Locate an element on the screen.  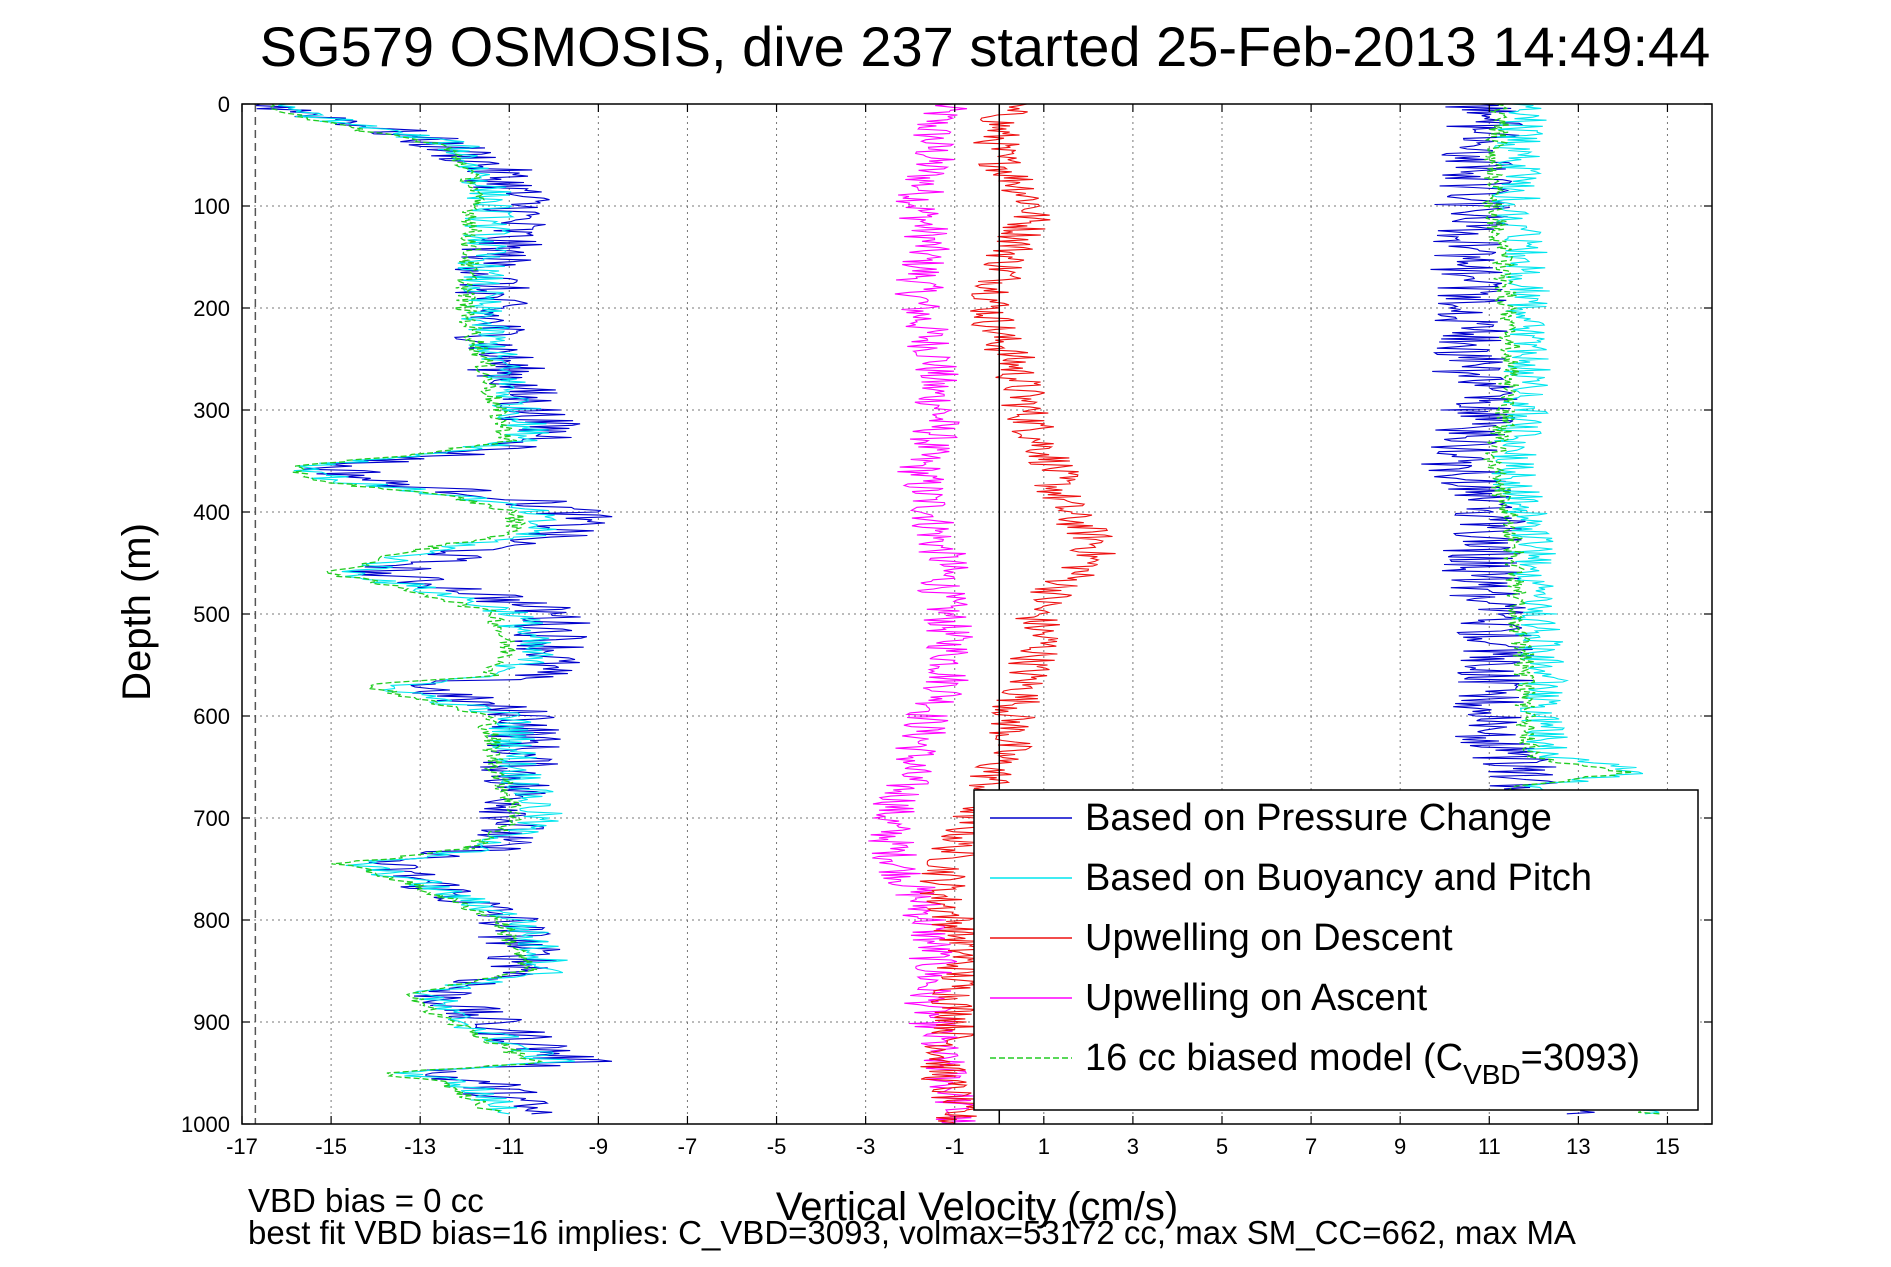
x-tick-label: 5 is located at coordinates (1222, 1146).